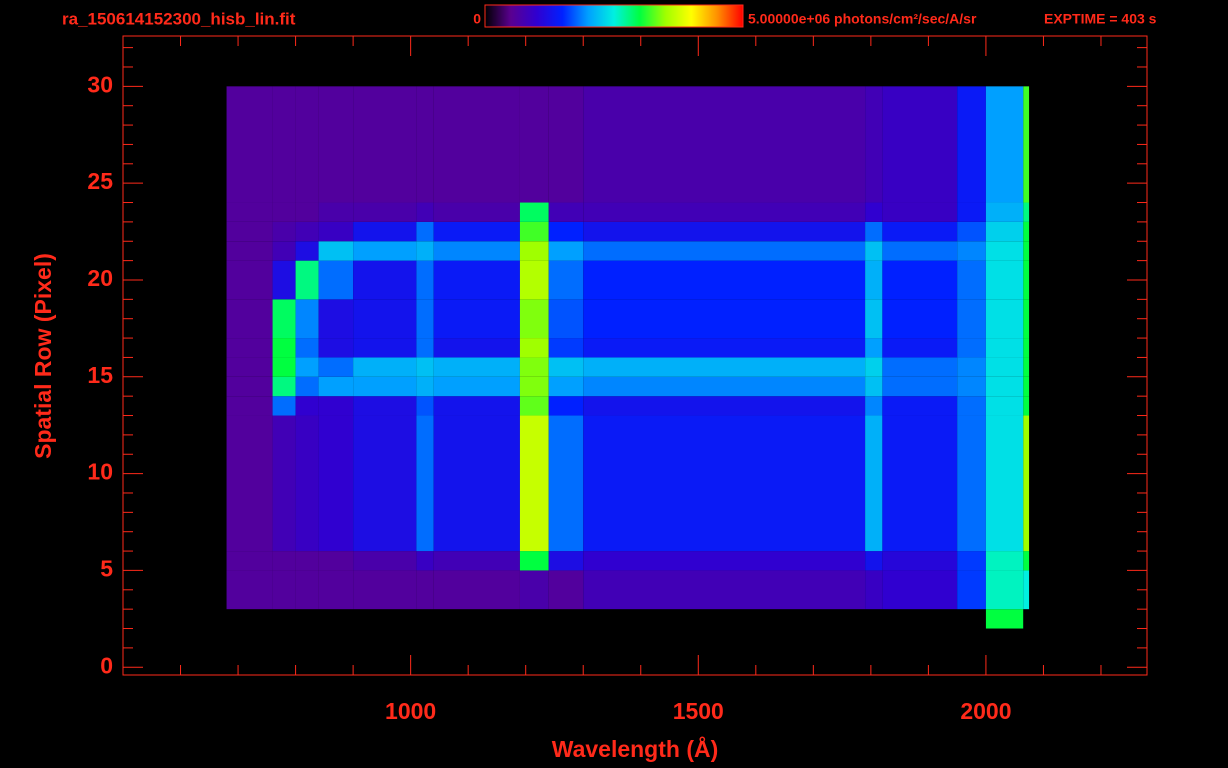 This screenshot has width=1228, height=768. Describe the element at coordinates (100, 278) in the screenshot. I see `y-tick-label: 20` at that location.